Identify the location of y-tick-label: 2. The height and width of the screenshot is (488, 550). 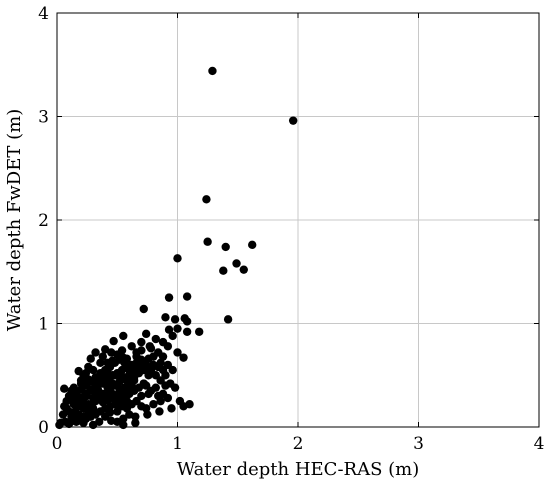
(43, 221).